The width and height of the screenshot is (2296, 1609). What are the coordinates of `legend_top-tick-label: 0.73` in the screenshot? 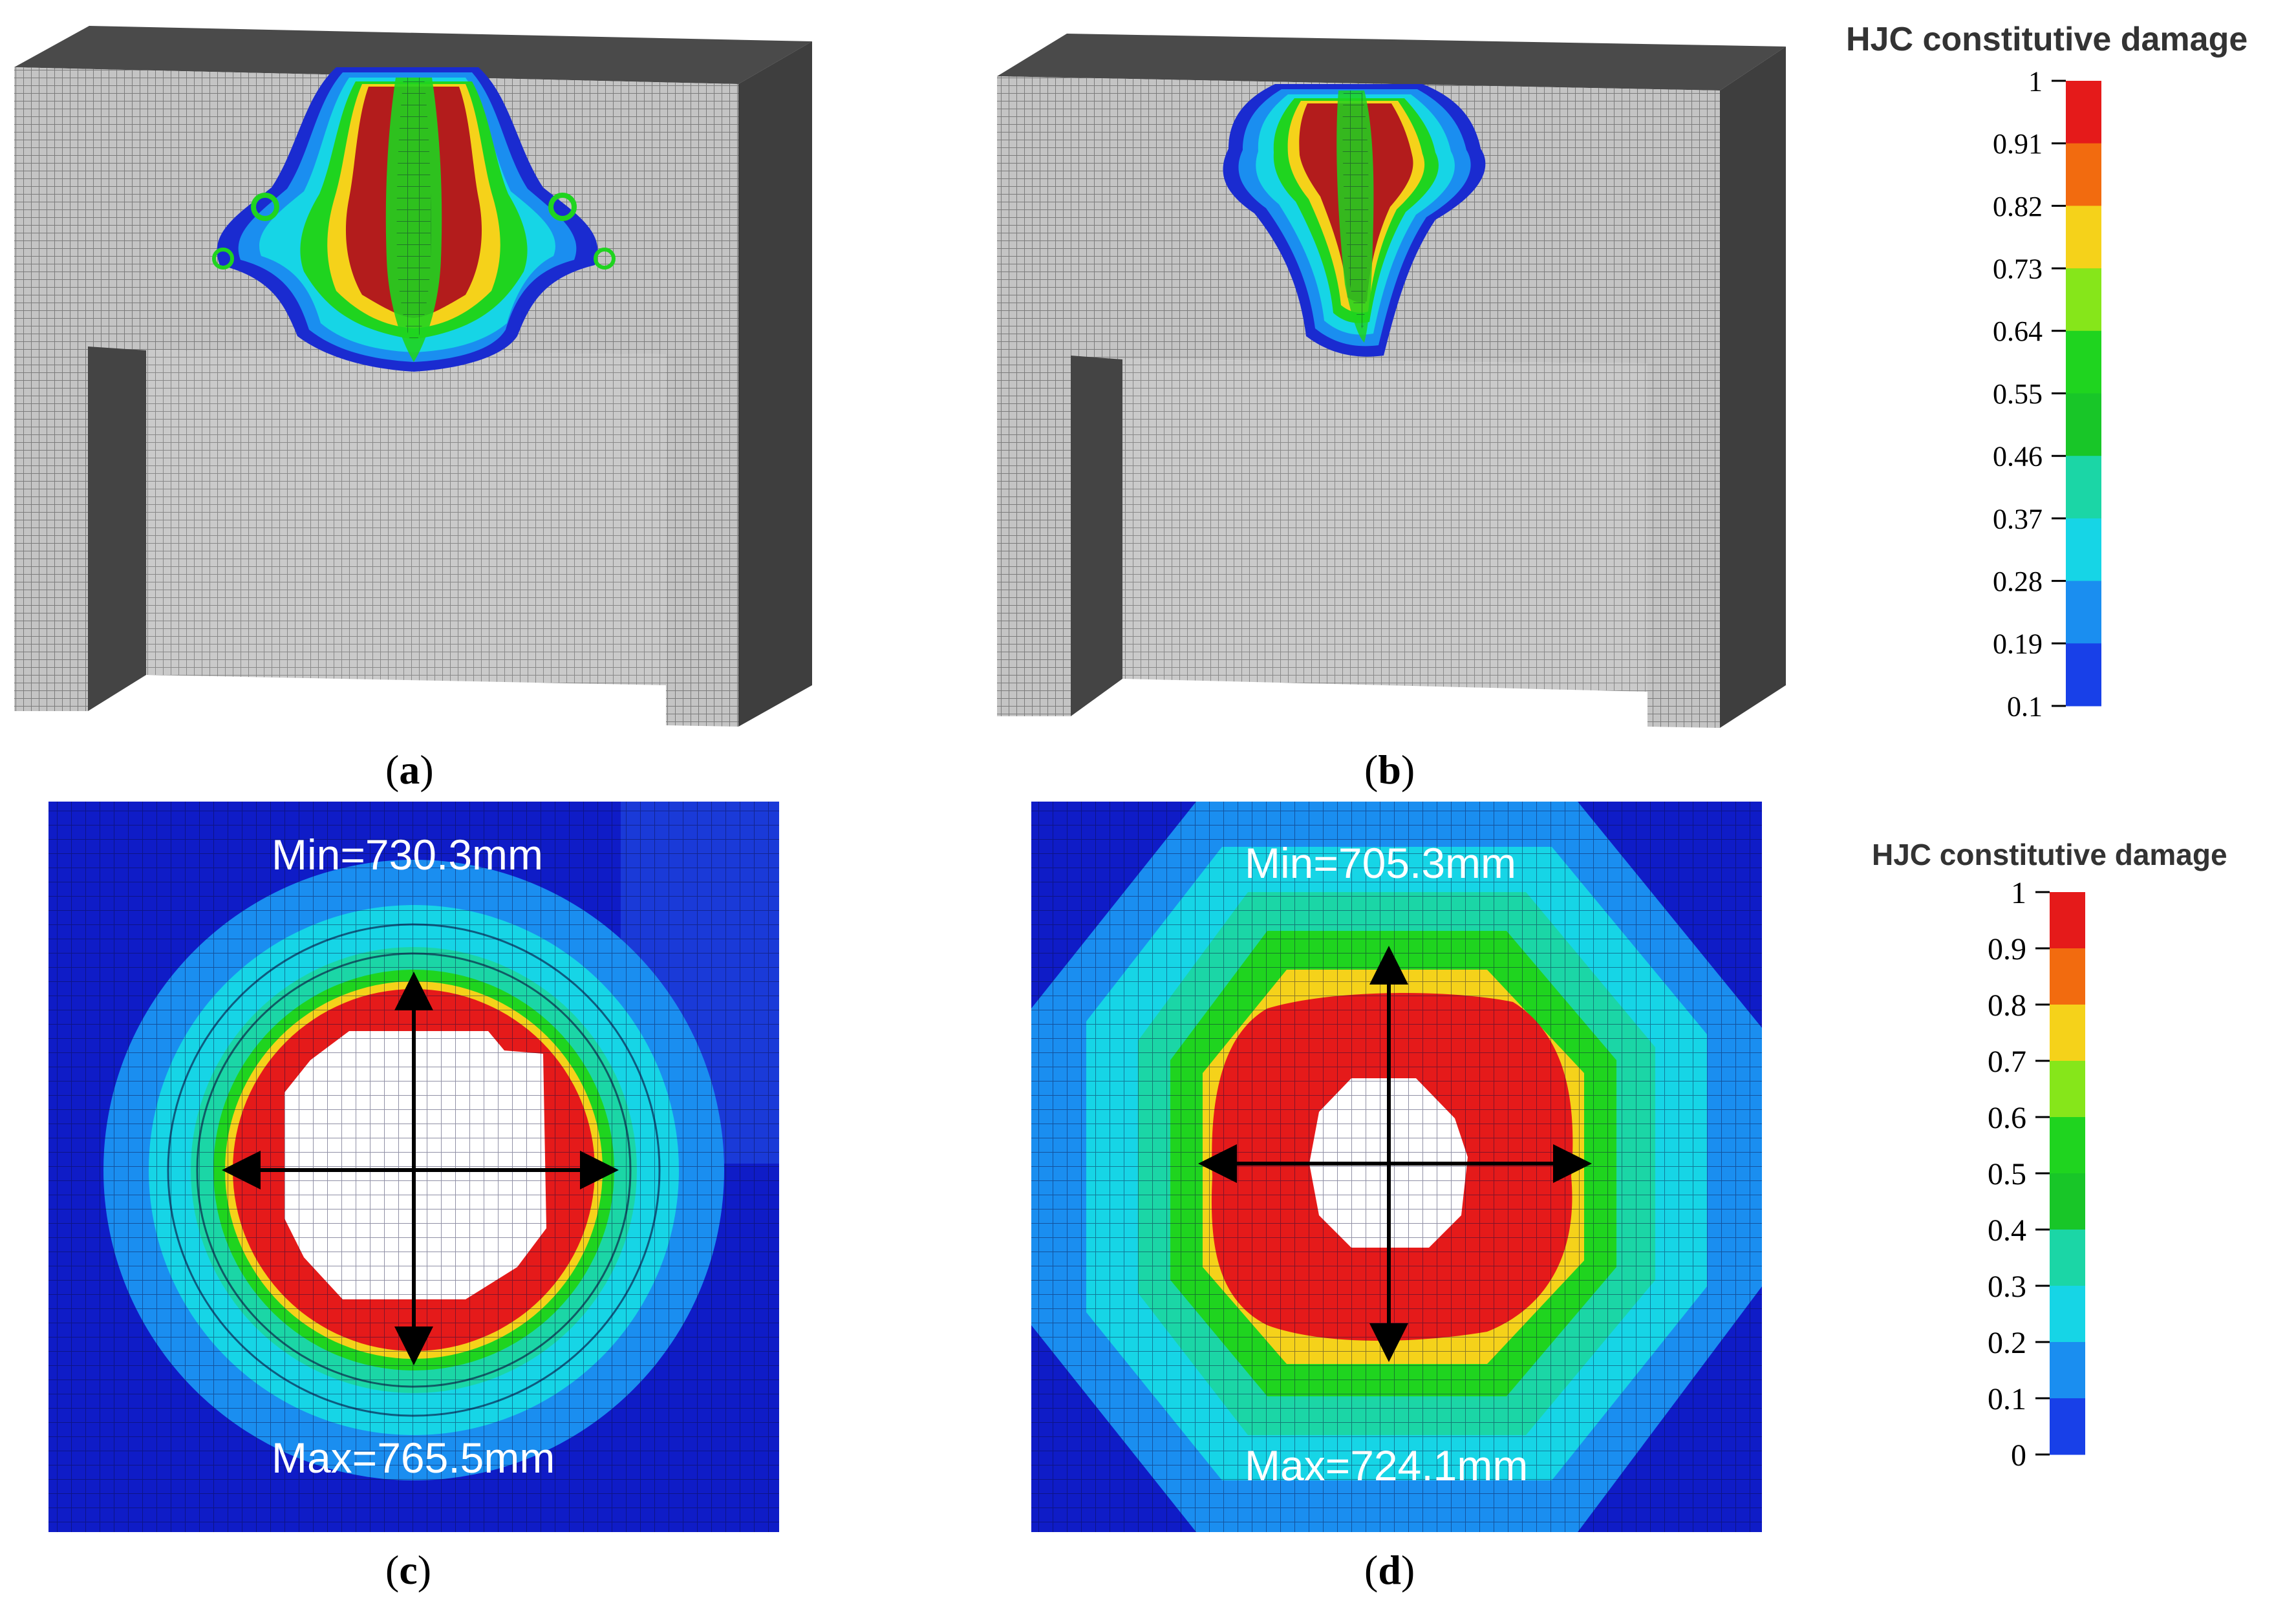 It's located at (2018, 269).